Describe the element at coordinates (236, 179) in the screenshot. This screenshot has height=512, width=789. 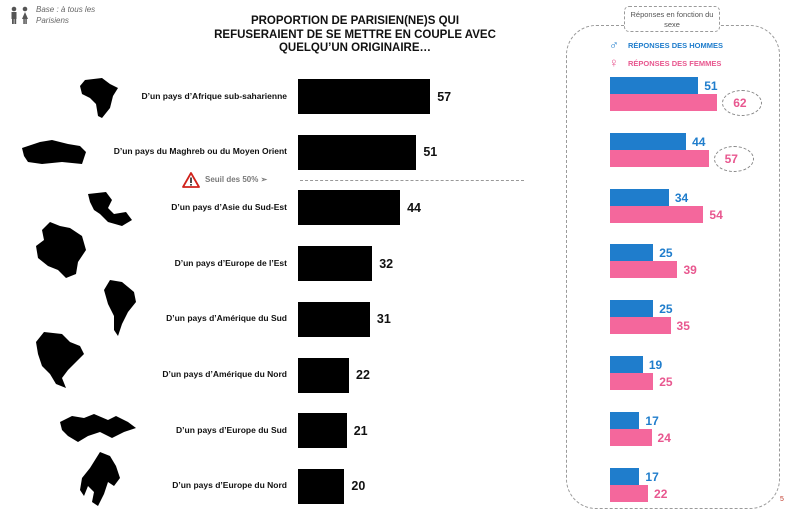
I see `threshold-label: Seuil des 50% ➢` at that location.